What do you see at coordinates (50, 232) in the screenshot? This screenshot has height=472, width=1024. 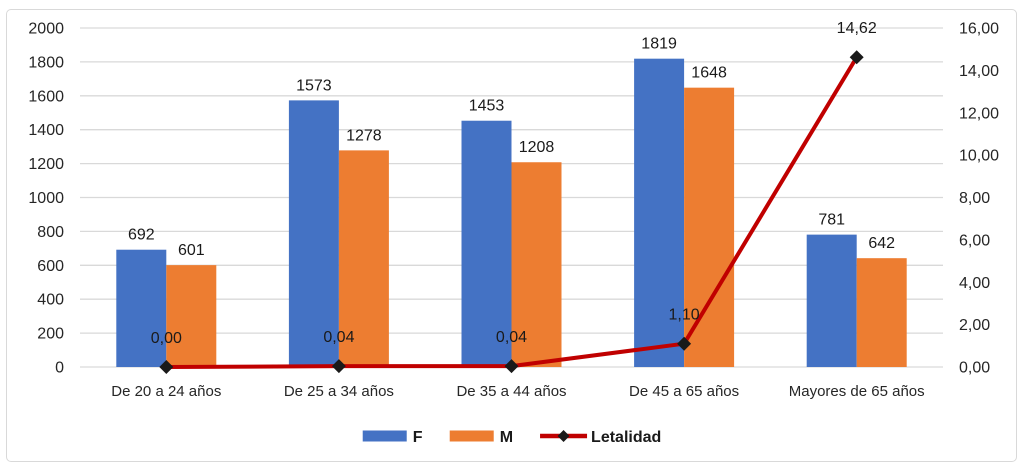 I see `primary-axis-tick-label: 800` at bounding box center [50, 232].